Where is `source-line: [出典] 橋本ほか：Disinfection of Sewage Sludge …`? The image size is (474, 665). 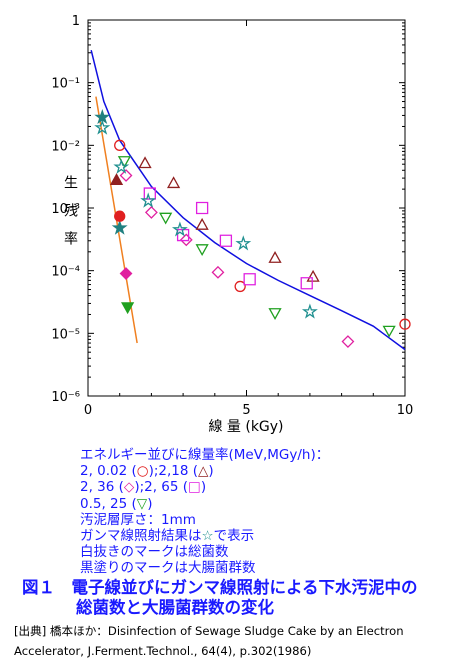
source-line: [出典] 橋本ほか：Disinfection of Sewage Sludge … is located at coordinates (209, 631).